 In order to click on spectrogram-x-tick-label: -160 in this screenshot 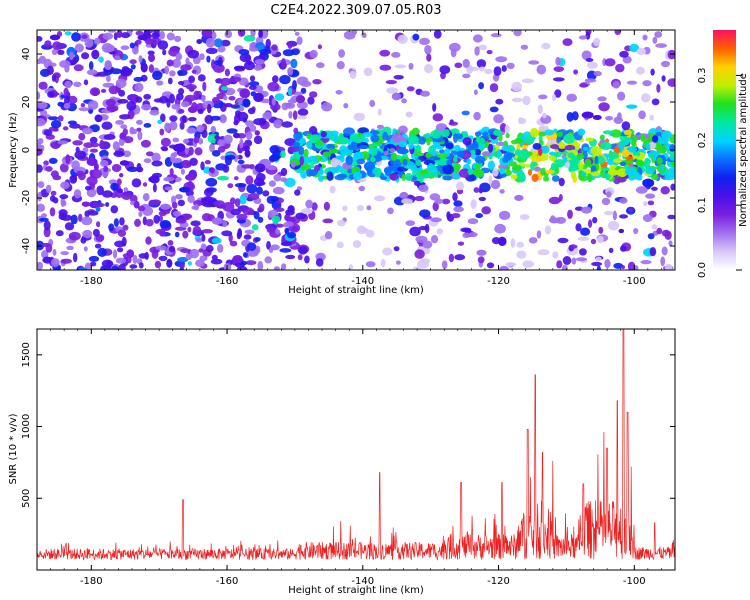, I will do `click(227, 281)`.